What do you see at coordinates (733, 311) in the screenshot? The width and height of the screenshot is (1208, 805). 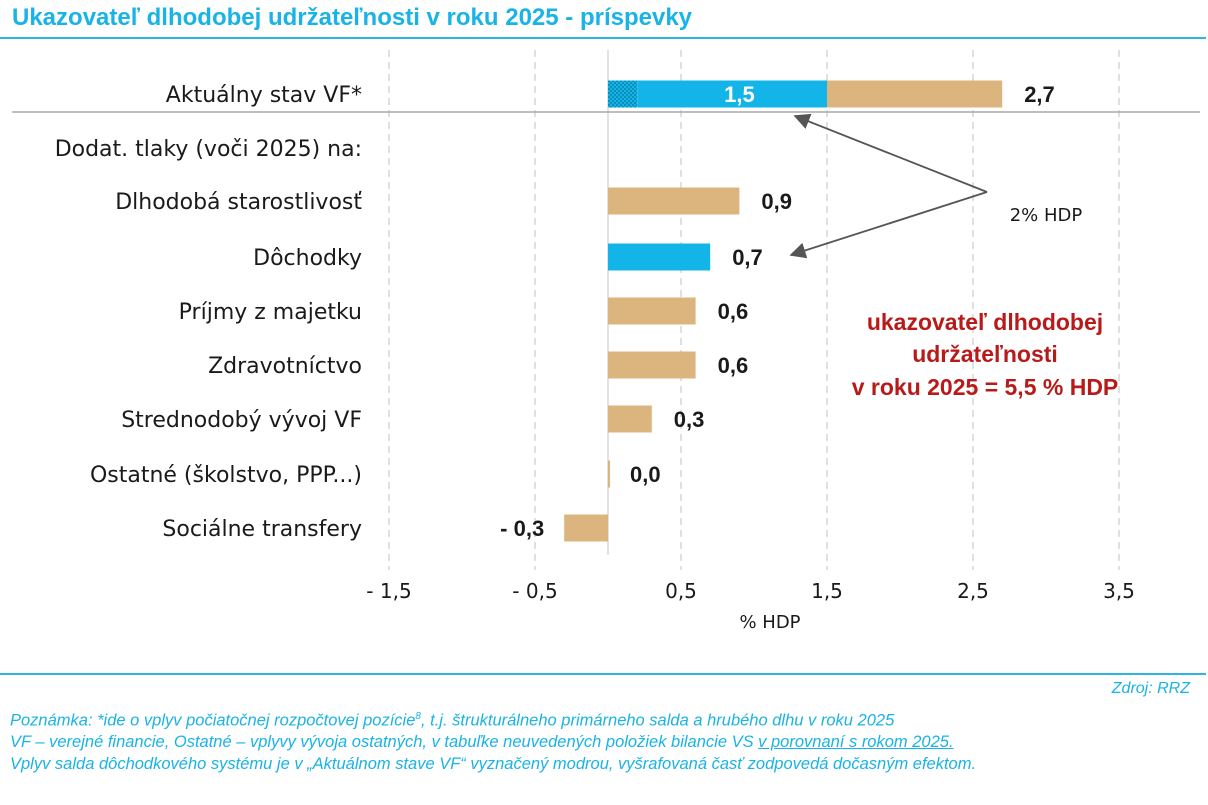 I see `value-label-3: 0,6` at bounding box center [733, 311].